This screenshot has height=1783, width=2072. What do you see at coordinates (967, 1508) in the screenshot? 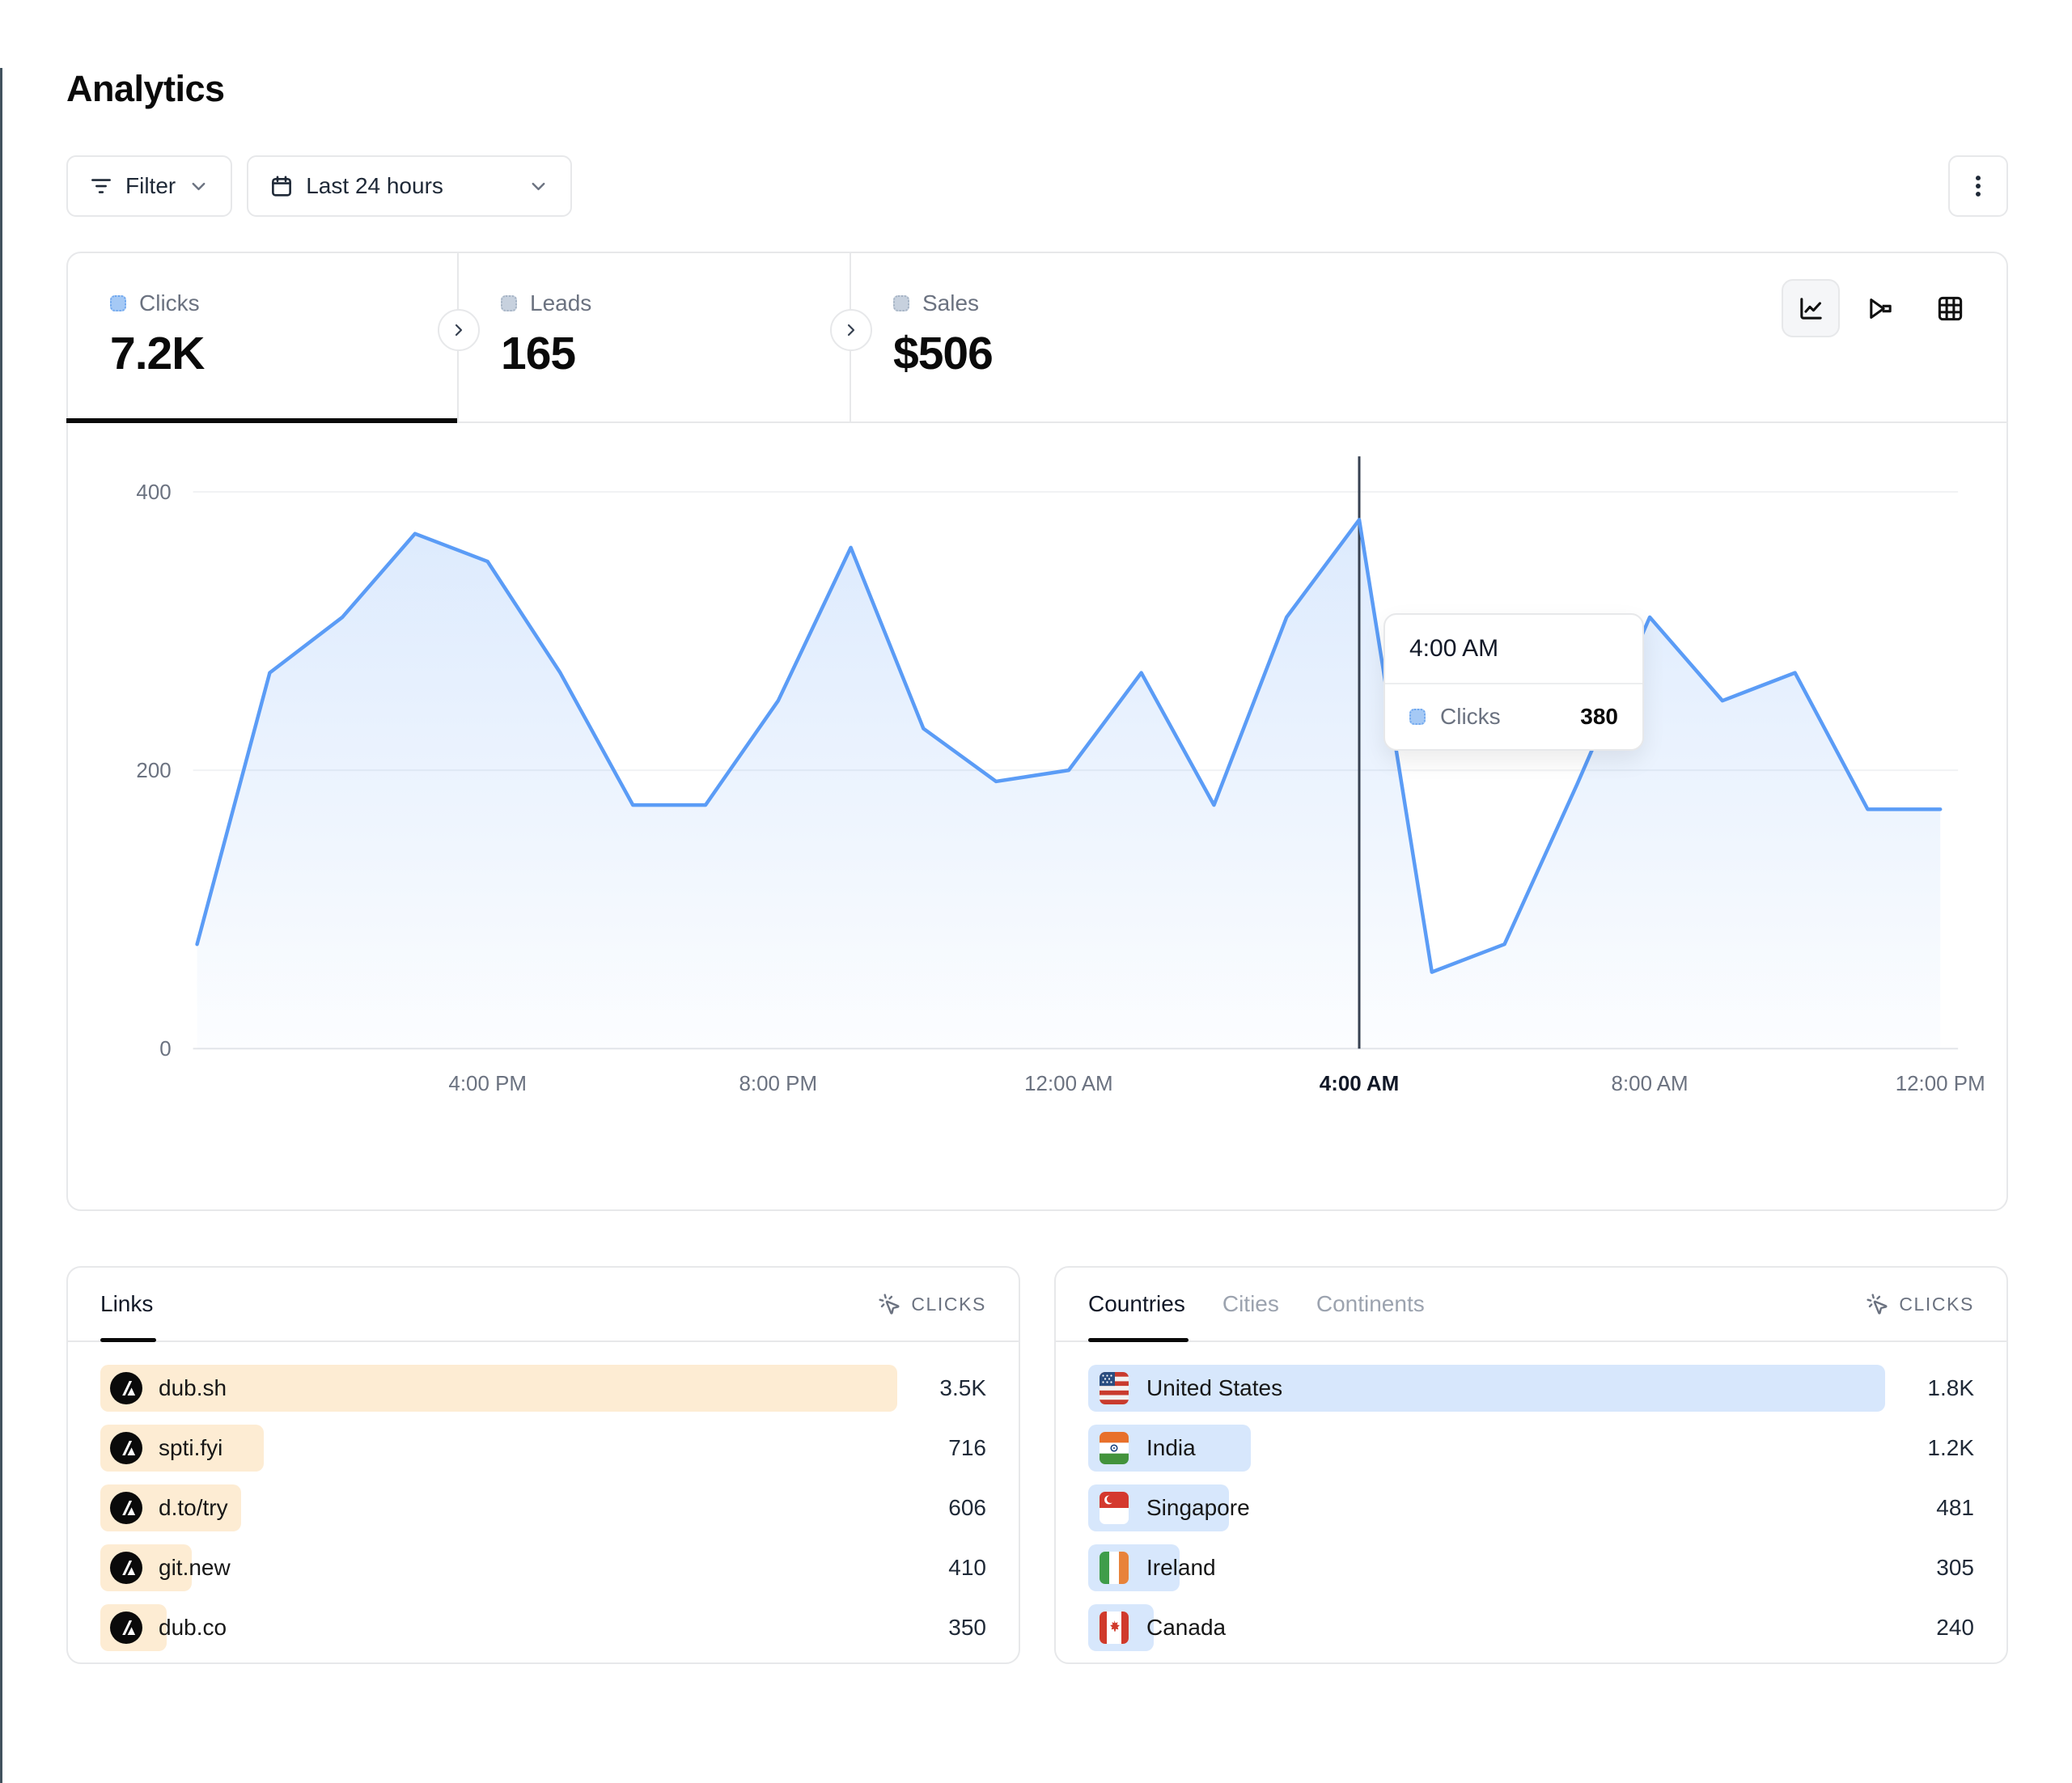
I see `clicks-value: 606` at bounding box center [967, 1508].